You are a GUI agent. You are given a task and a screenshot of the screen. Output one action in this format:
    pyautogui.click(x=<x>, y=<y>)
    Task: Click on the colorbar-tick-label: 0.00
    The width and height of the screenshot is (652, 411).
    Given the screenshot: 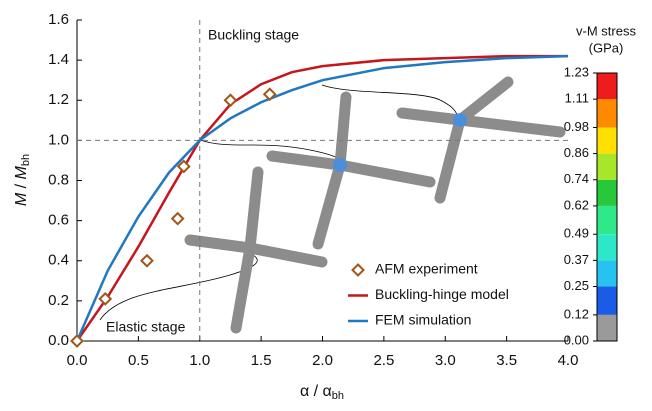 What is the action you would take?
    pyautogui.click(x=576, y=339)
    